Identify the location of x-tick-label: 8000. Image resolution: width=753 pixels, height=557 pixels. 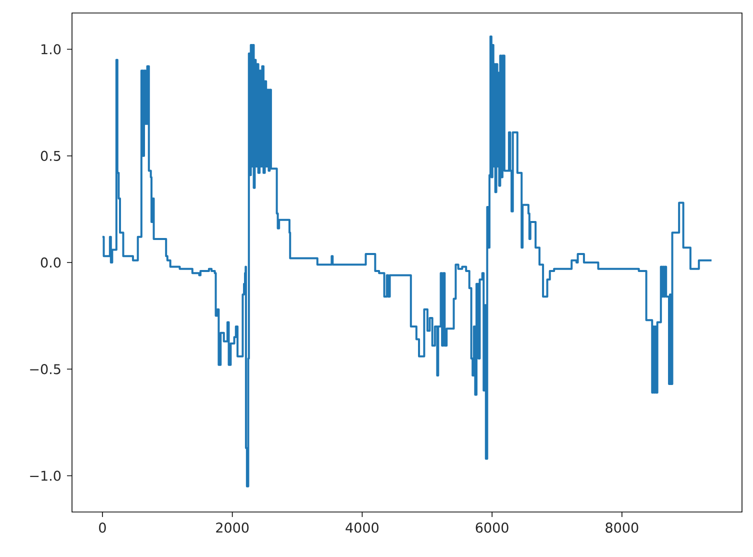
(622, 527).